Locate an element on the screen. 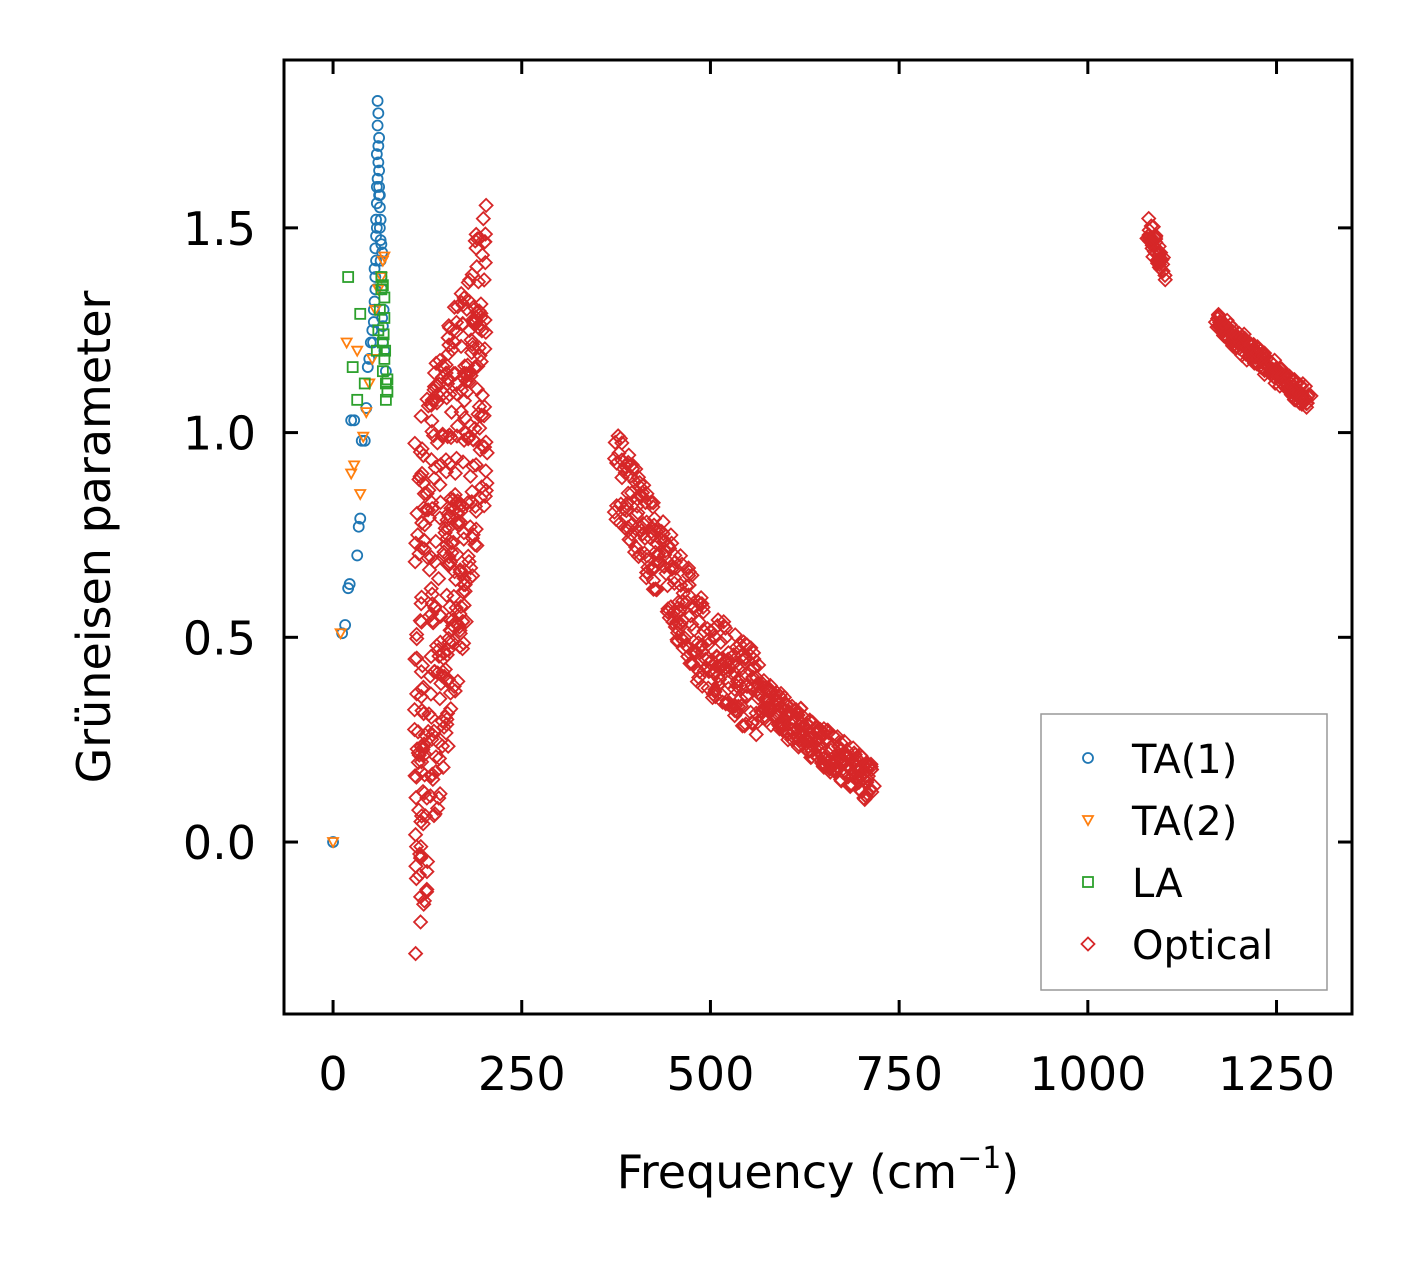  legend-marker is located at coordinates (1088, 821).